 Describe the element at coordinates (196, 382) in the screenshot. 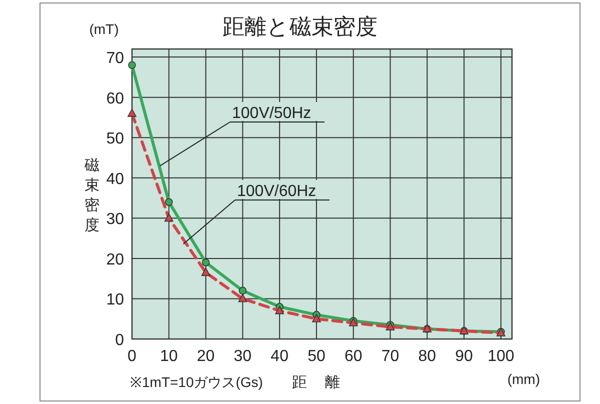

I see `text: ※1mT=10ガウス(Gs)` at that location.